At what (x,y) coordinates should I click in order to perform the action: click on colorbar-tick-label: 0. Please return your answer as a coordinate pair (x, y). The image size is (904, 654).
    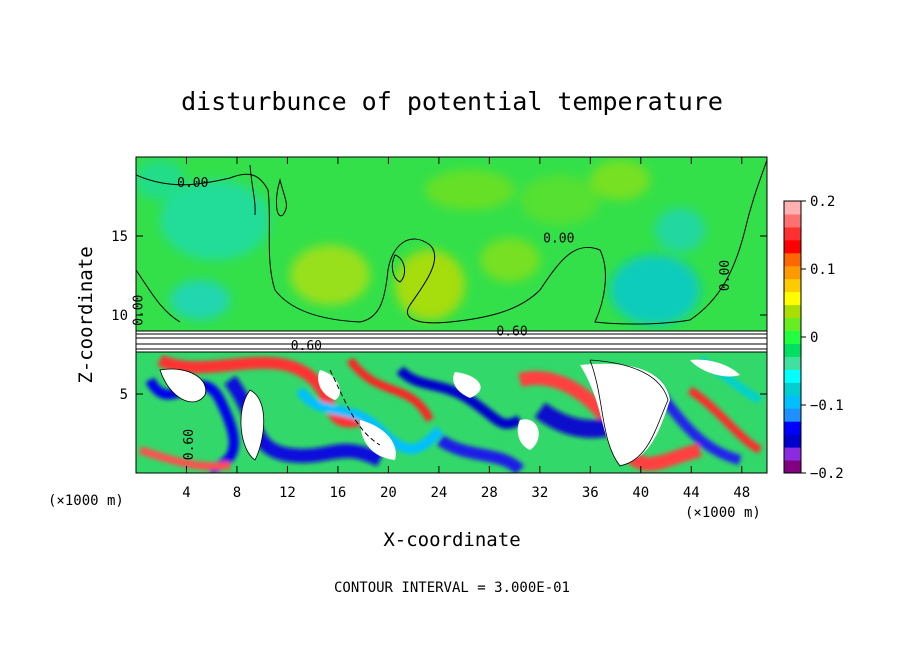
    Looking at the image, I should click on (814, 338).